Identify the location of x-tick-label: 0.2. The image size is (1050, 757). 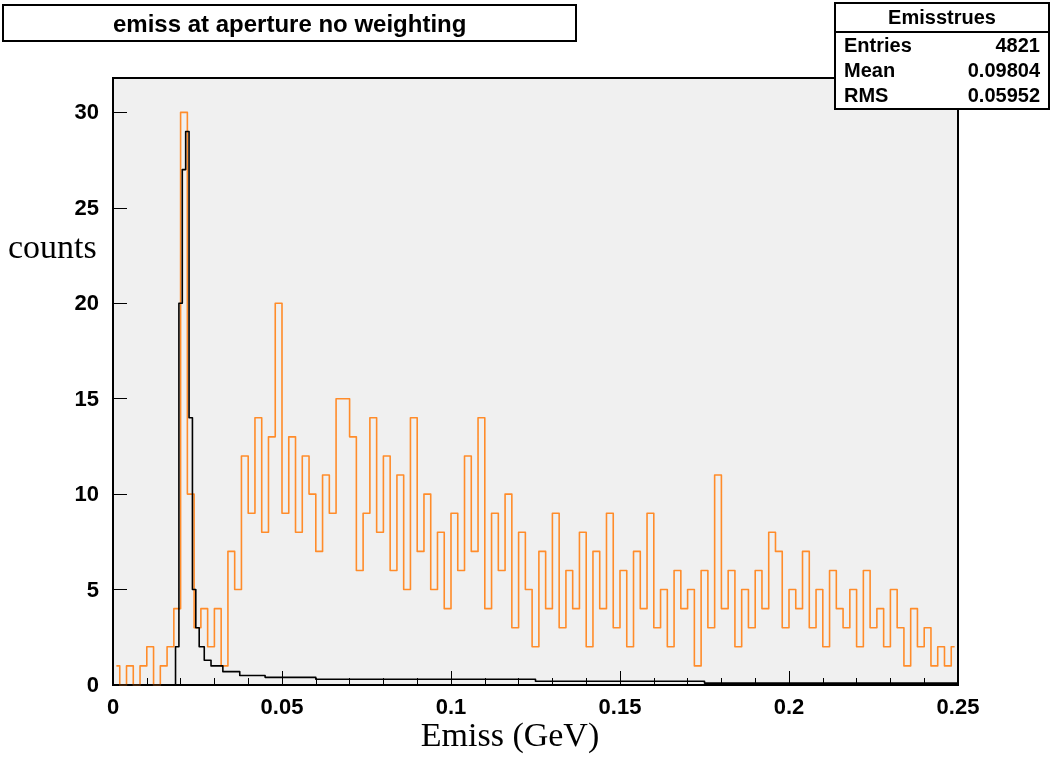
(789, 706).